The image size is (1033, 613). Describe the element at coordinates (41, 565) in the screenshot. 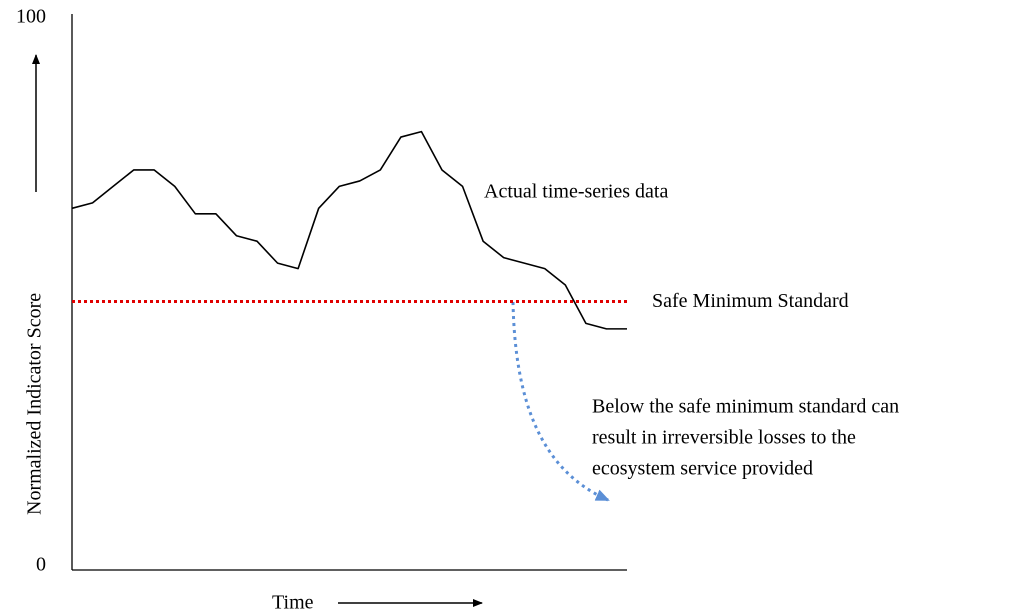

I see `y-tick-label: 0` at that location.